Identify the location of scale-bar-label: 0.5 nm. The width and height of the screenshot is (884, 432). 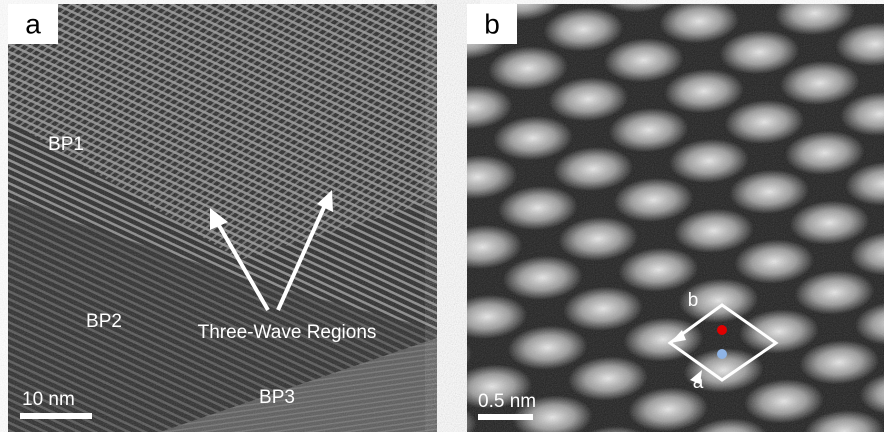
(507, 401).